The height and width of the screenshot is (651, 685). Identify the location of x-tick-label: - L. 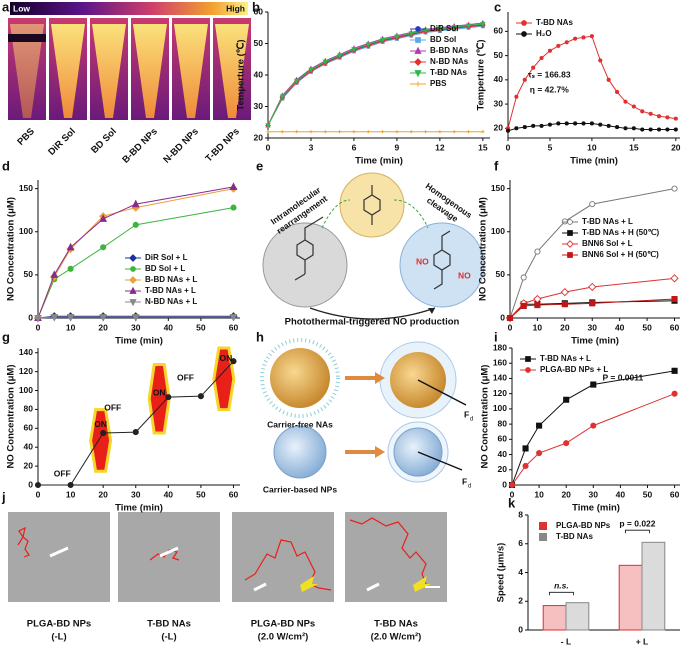
(566, 641).